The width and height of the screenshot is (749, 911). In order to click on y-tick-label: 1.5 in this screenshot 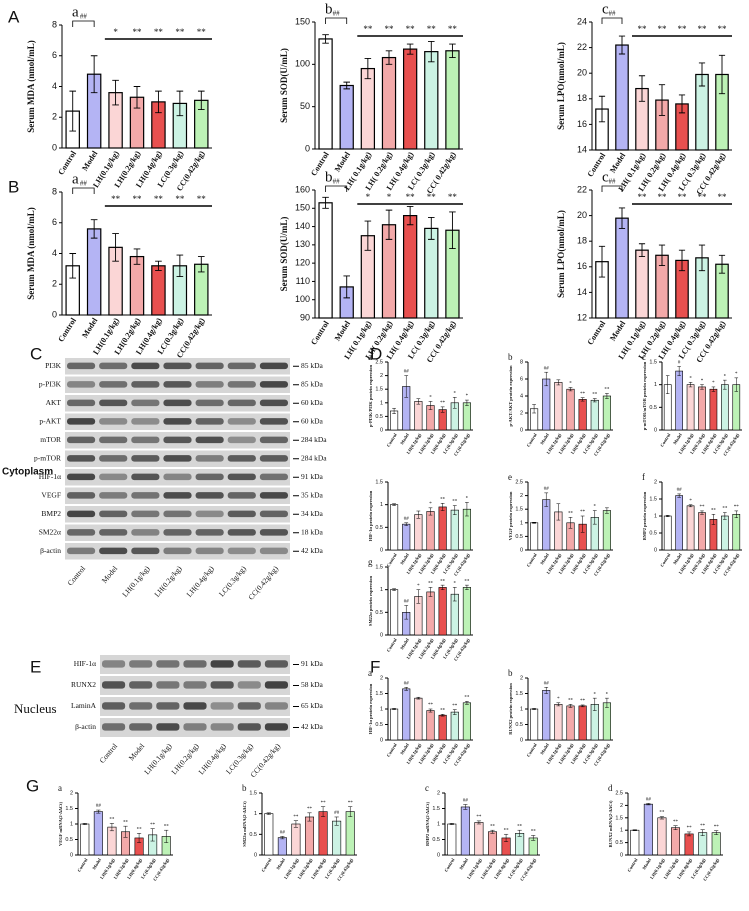, I will do `click(653, 499)`.